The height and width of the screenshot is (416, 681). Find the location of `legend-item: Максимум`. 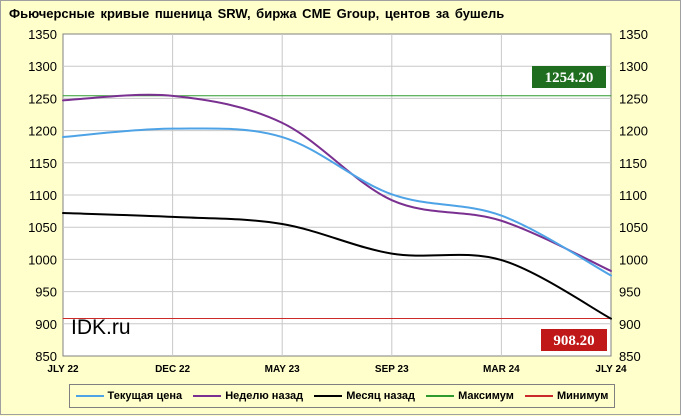

legend-item: Максимум is located at coordinates (470, 396).